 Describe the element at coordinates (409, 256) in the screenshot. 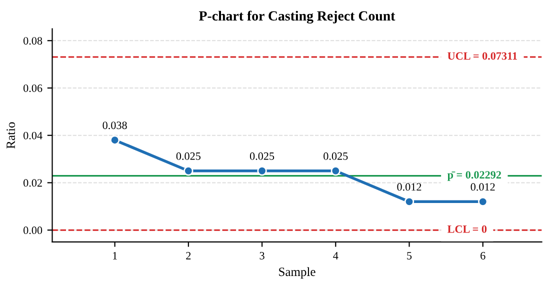

I see `x-tick-label: 5` at that location.